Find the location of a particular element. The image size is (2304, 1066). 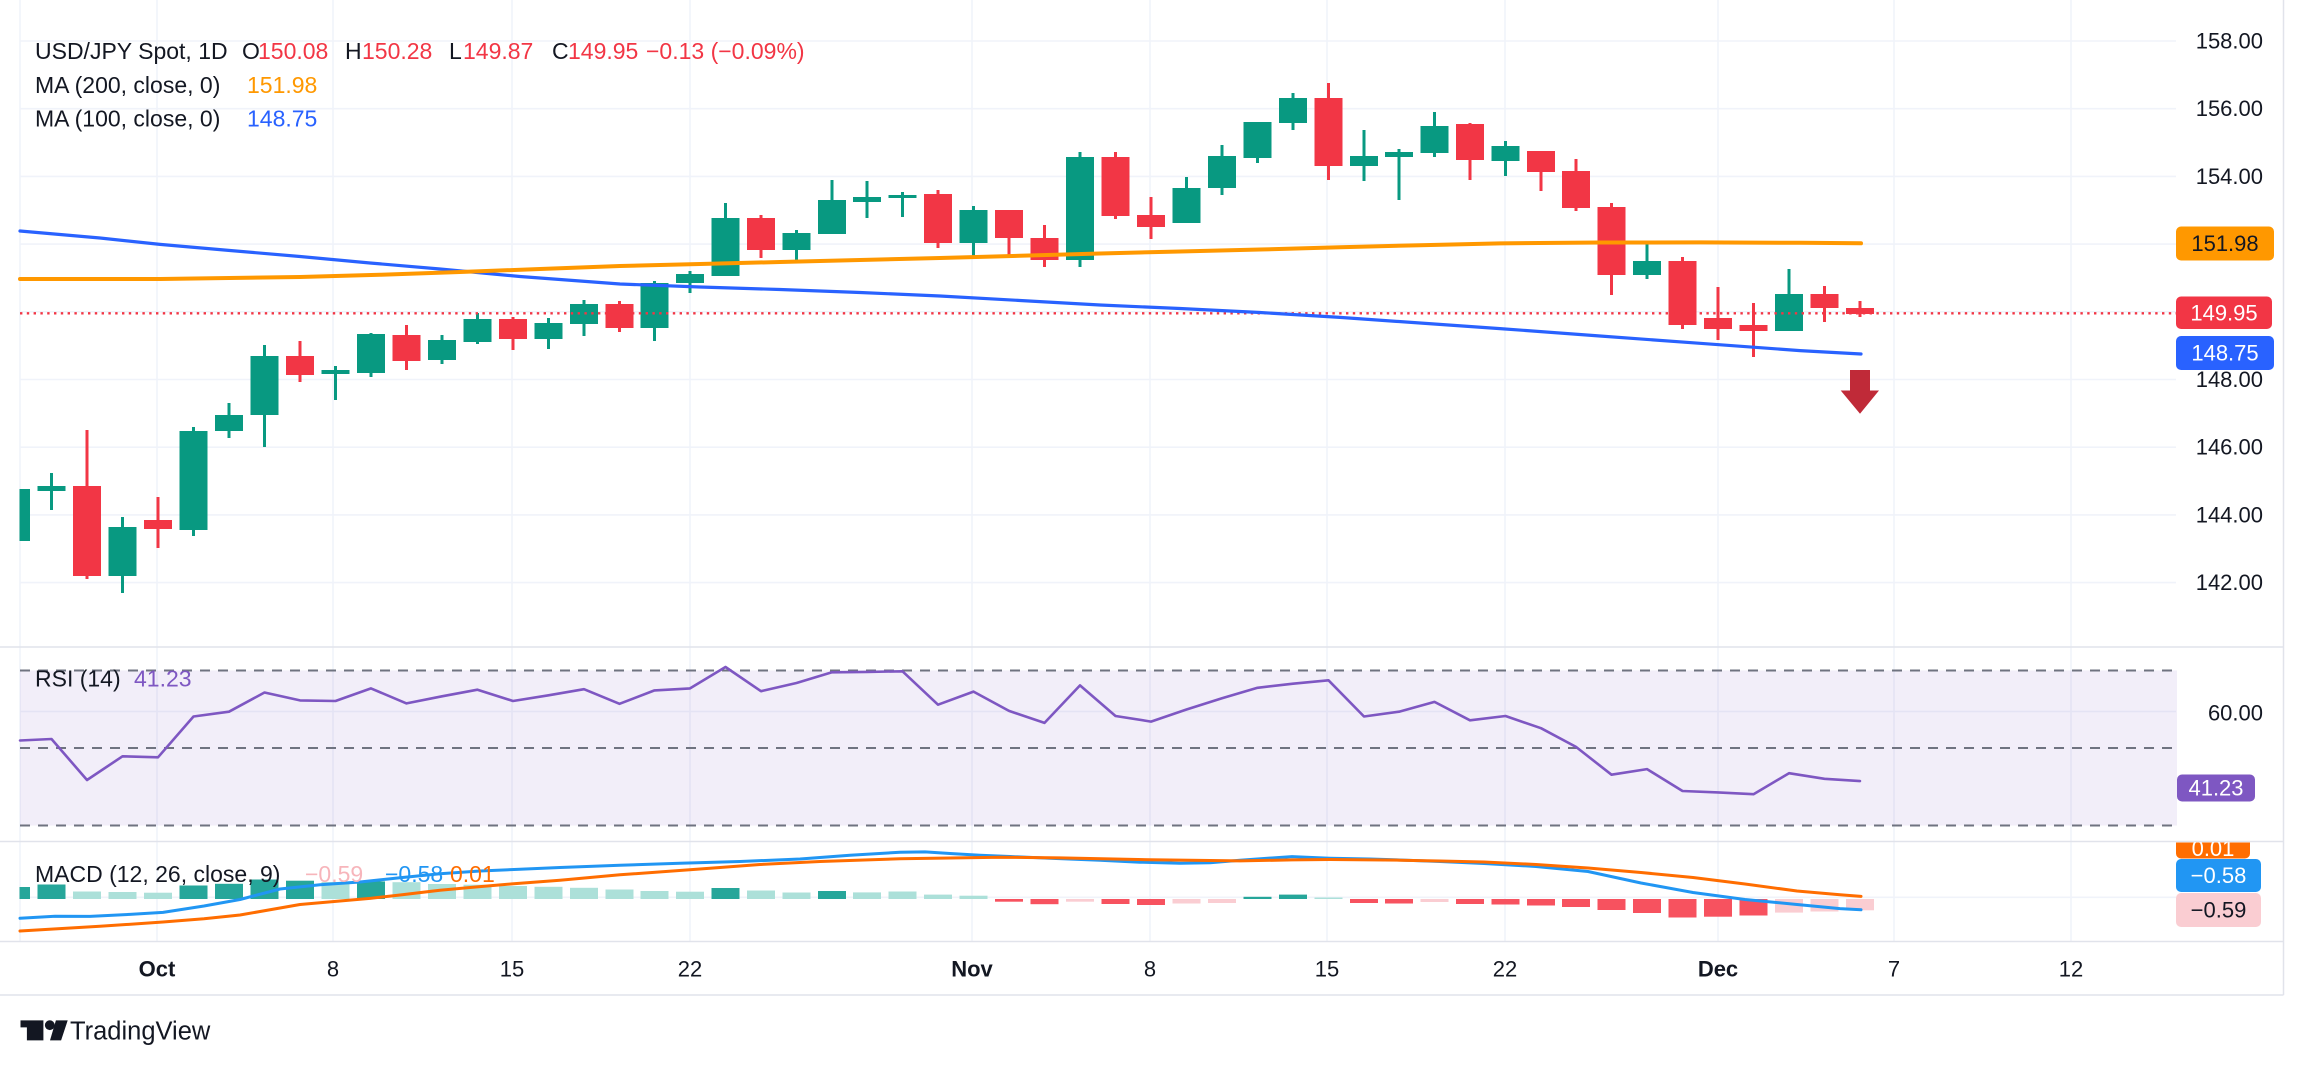

svg-text: L is located at coordinates (455, 51).